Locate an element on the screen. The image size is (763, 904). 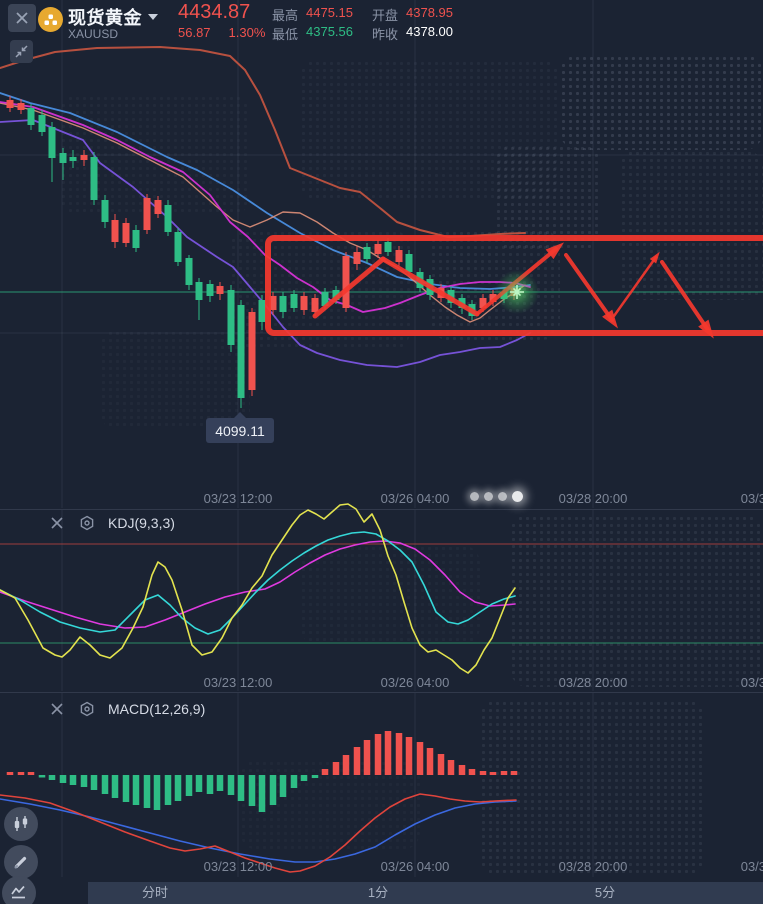
stat-open: 开盘 4378.95 is located at coordinates (412, 14).